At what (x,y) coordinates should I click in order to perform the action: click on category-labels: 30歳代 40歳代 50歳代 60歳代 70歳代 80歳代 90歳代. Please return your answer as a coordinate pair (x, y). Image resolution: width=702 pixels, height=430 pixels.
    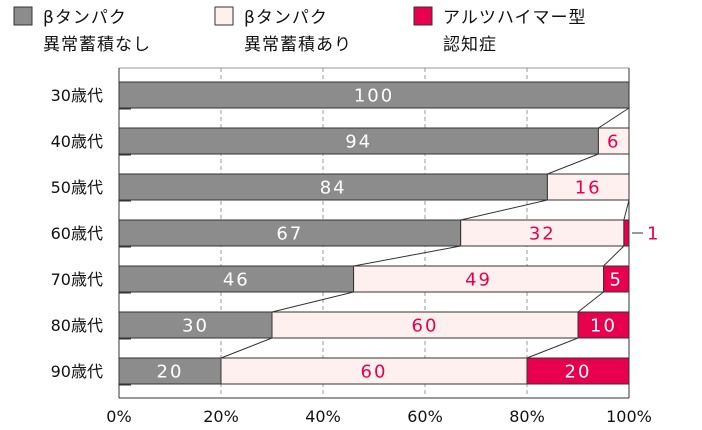
    Looking at the image, I should click on (77, 233).